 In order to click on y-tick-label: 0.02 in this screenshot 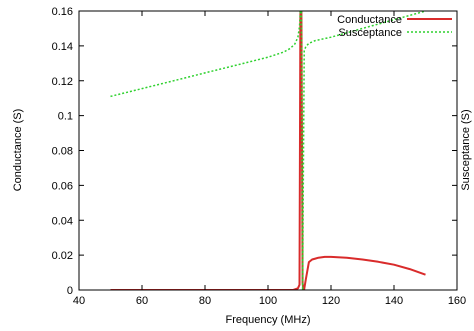, I will do `click(62, 256)`.